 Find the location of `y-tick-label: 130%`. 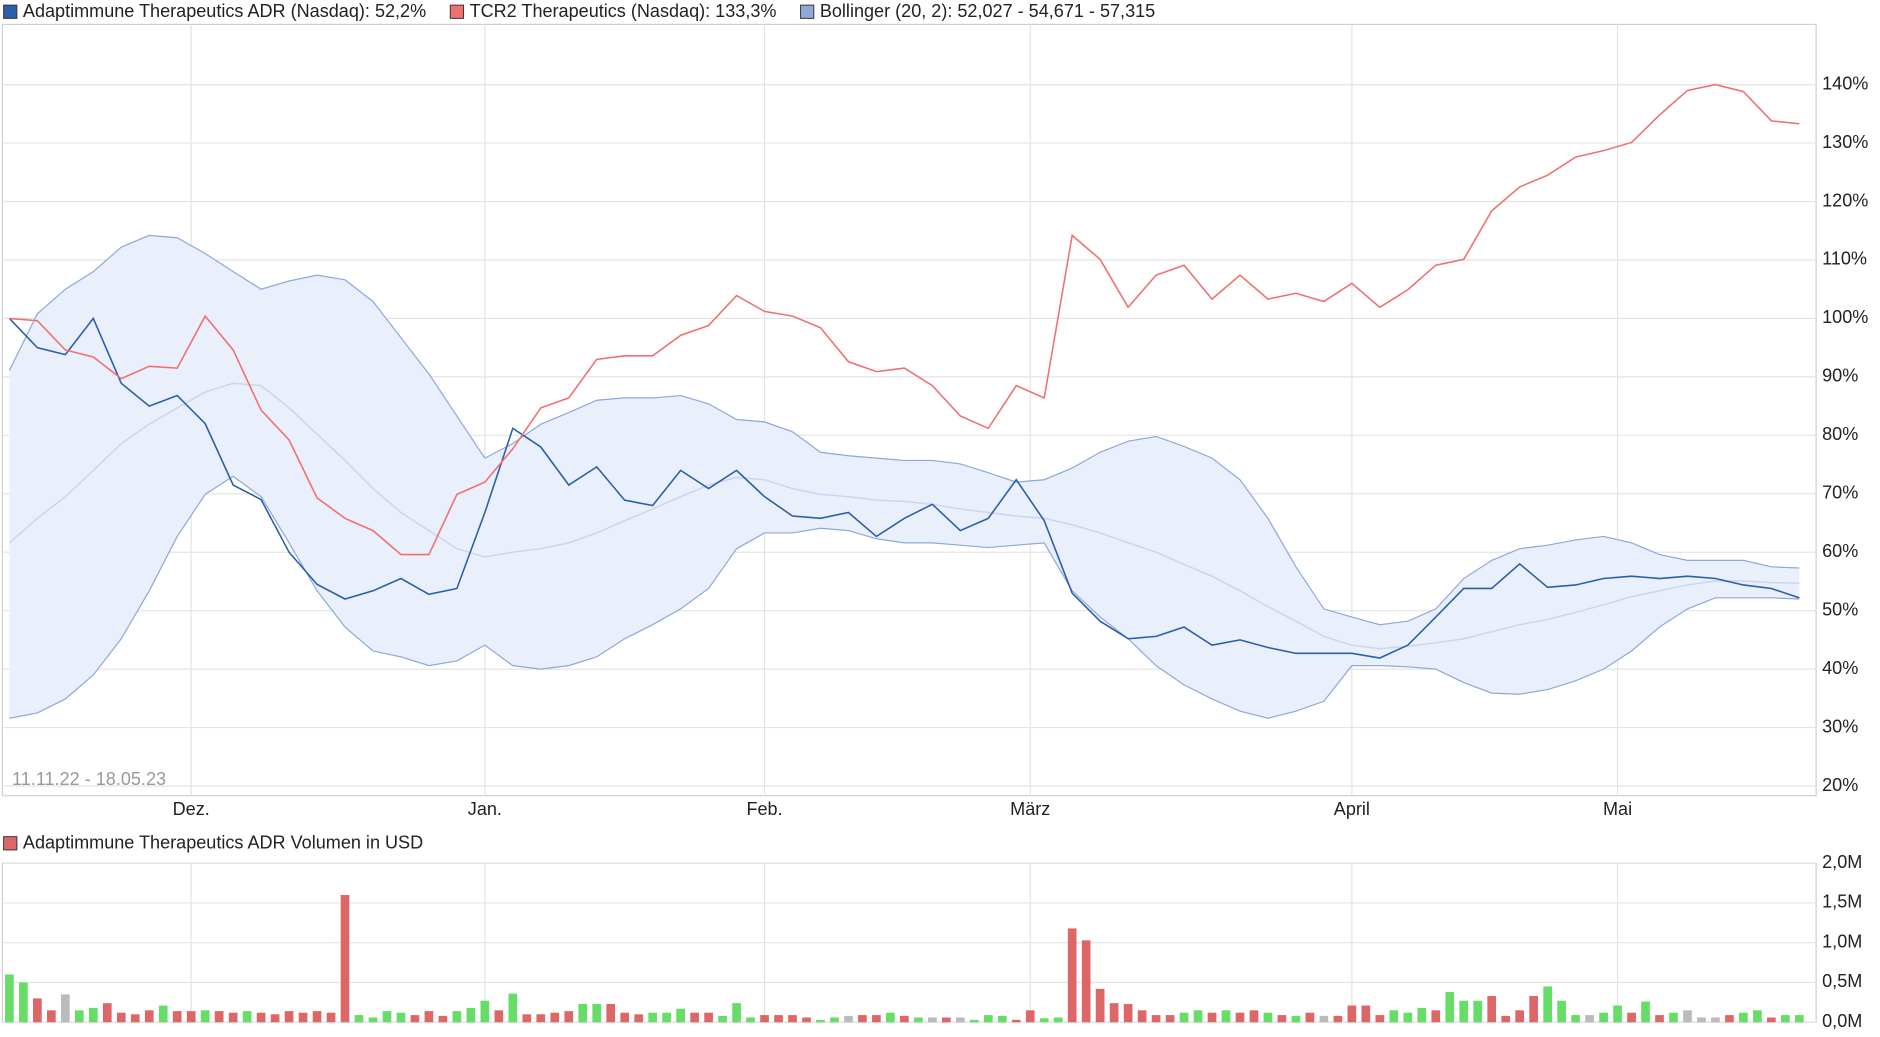

y-tick-label: 130% is located at coordinates (1845, 142).